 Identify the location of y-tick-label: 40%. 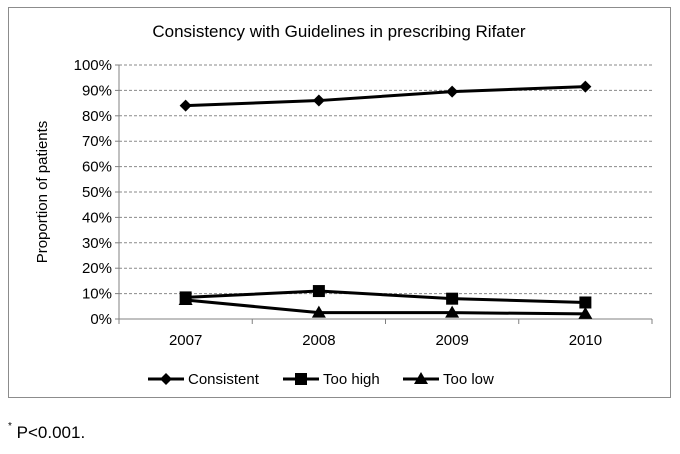
(97, 217).